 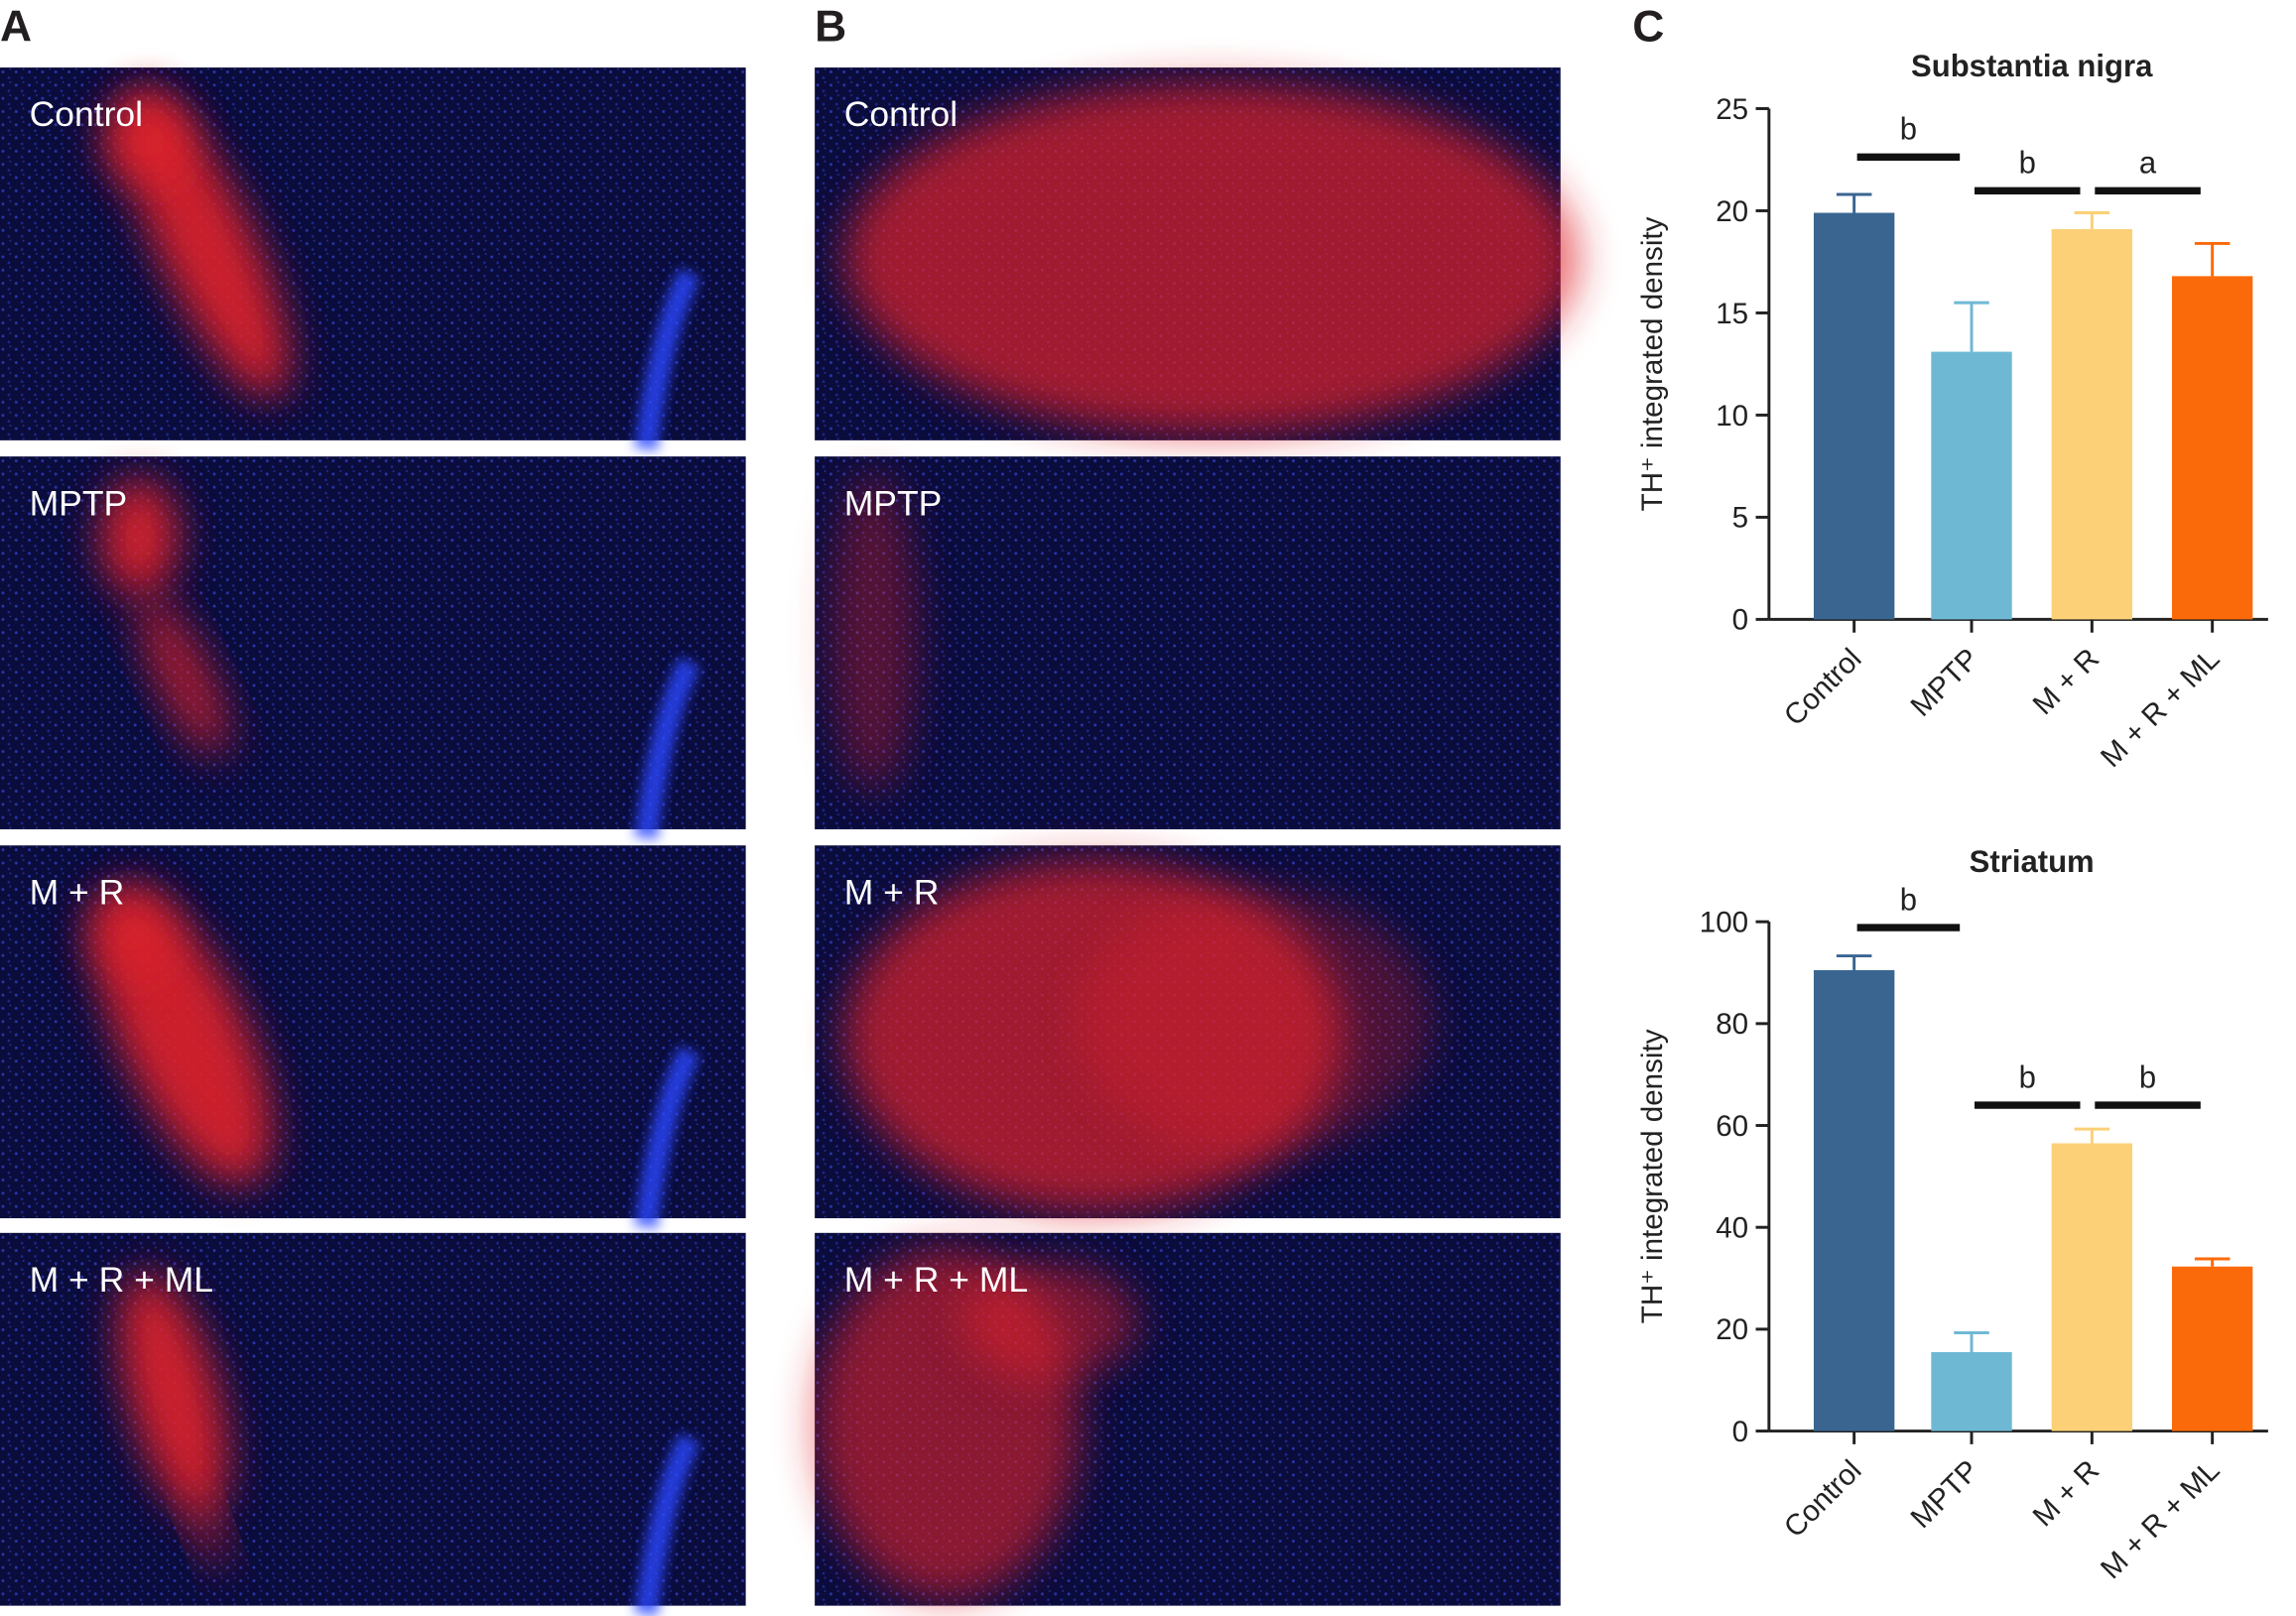 I want to click on y-tick-label: 60, so click(x=1732, y=1126).